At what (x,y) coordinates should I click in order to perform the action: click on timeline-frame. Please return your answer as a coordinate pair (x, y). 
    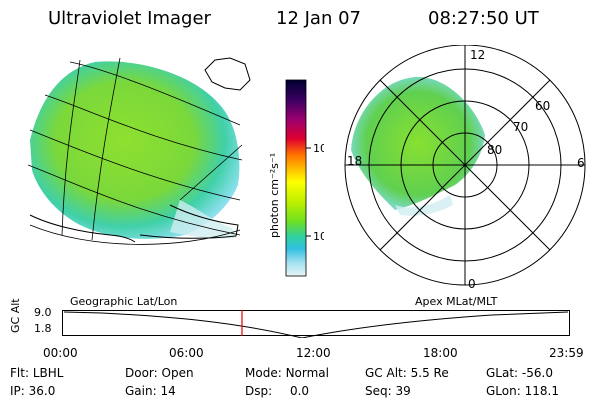
    Looking at the image, I should click on (316, 323).